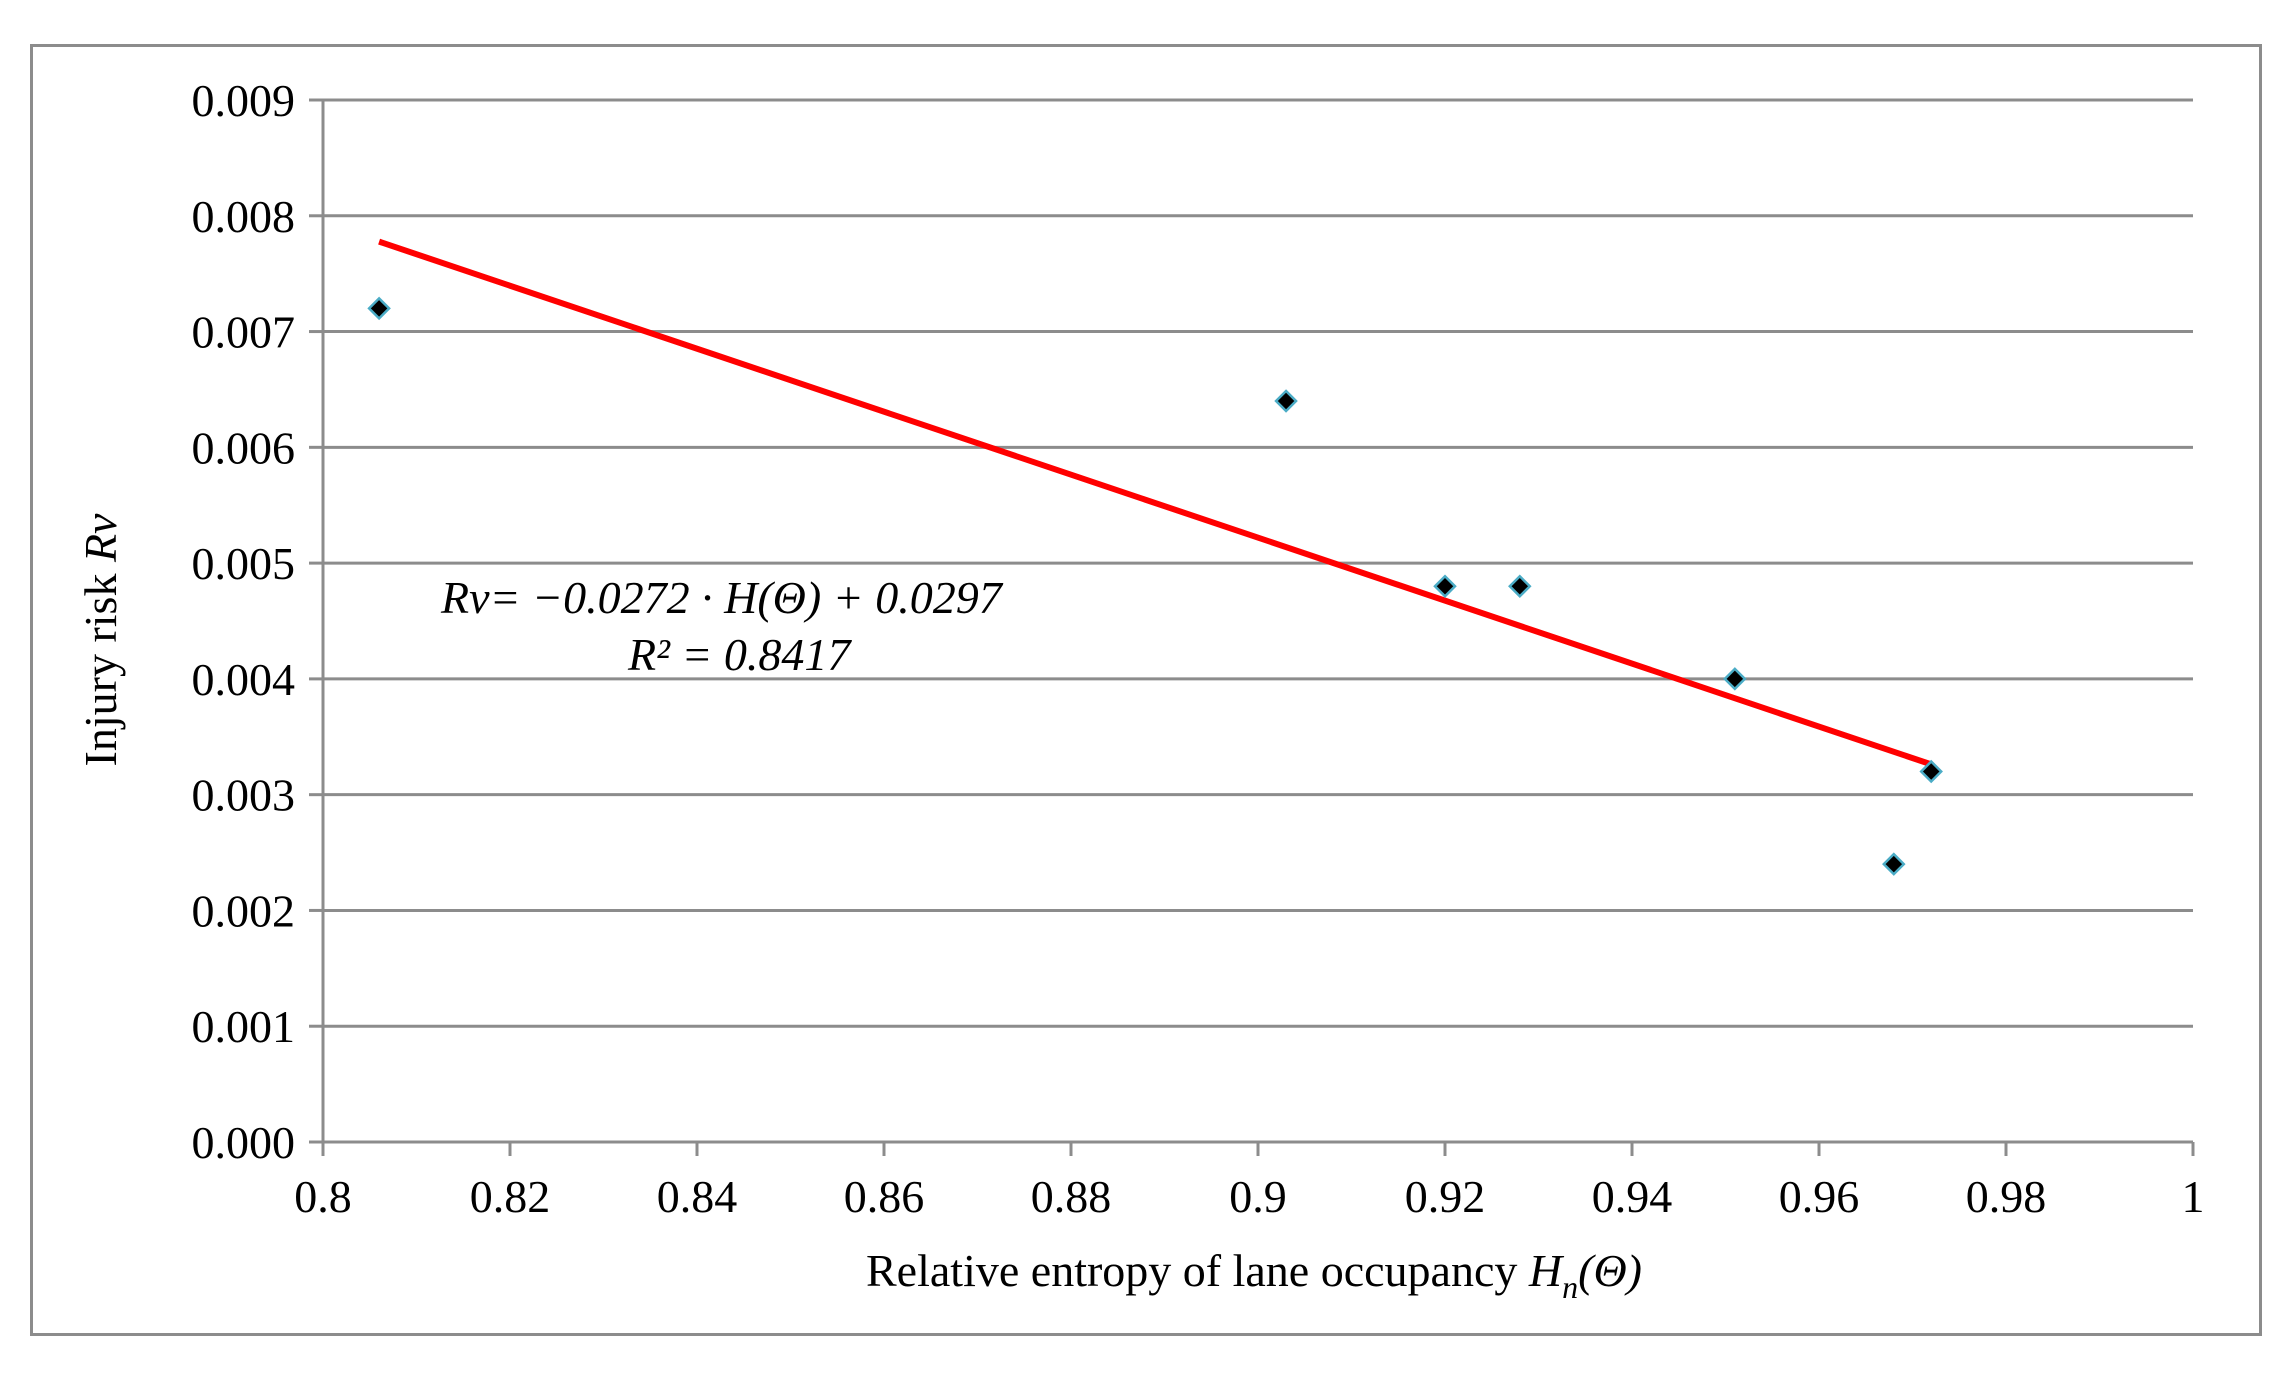 This screenshot has height=1382, width=2289. Describe the element at coordinates (244, 100) in the screenshot. I see `y-tick-label: 0.009` at that location.